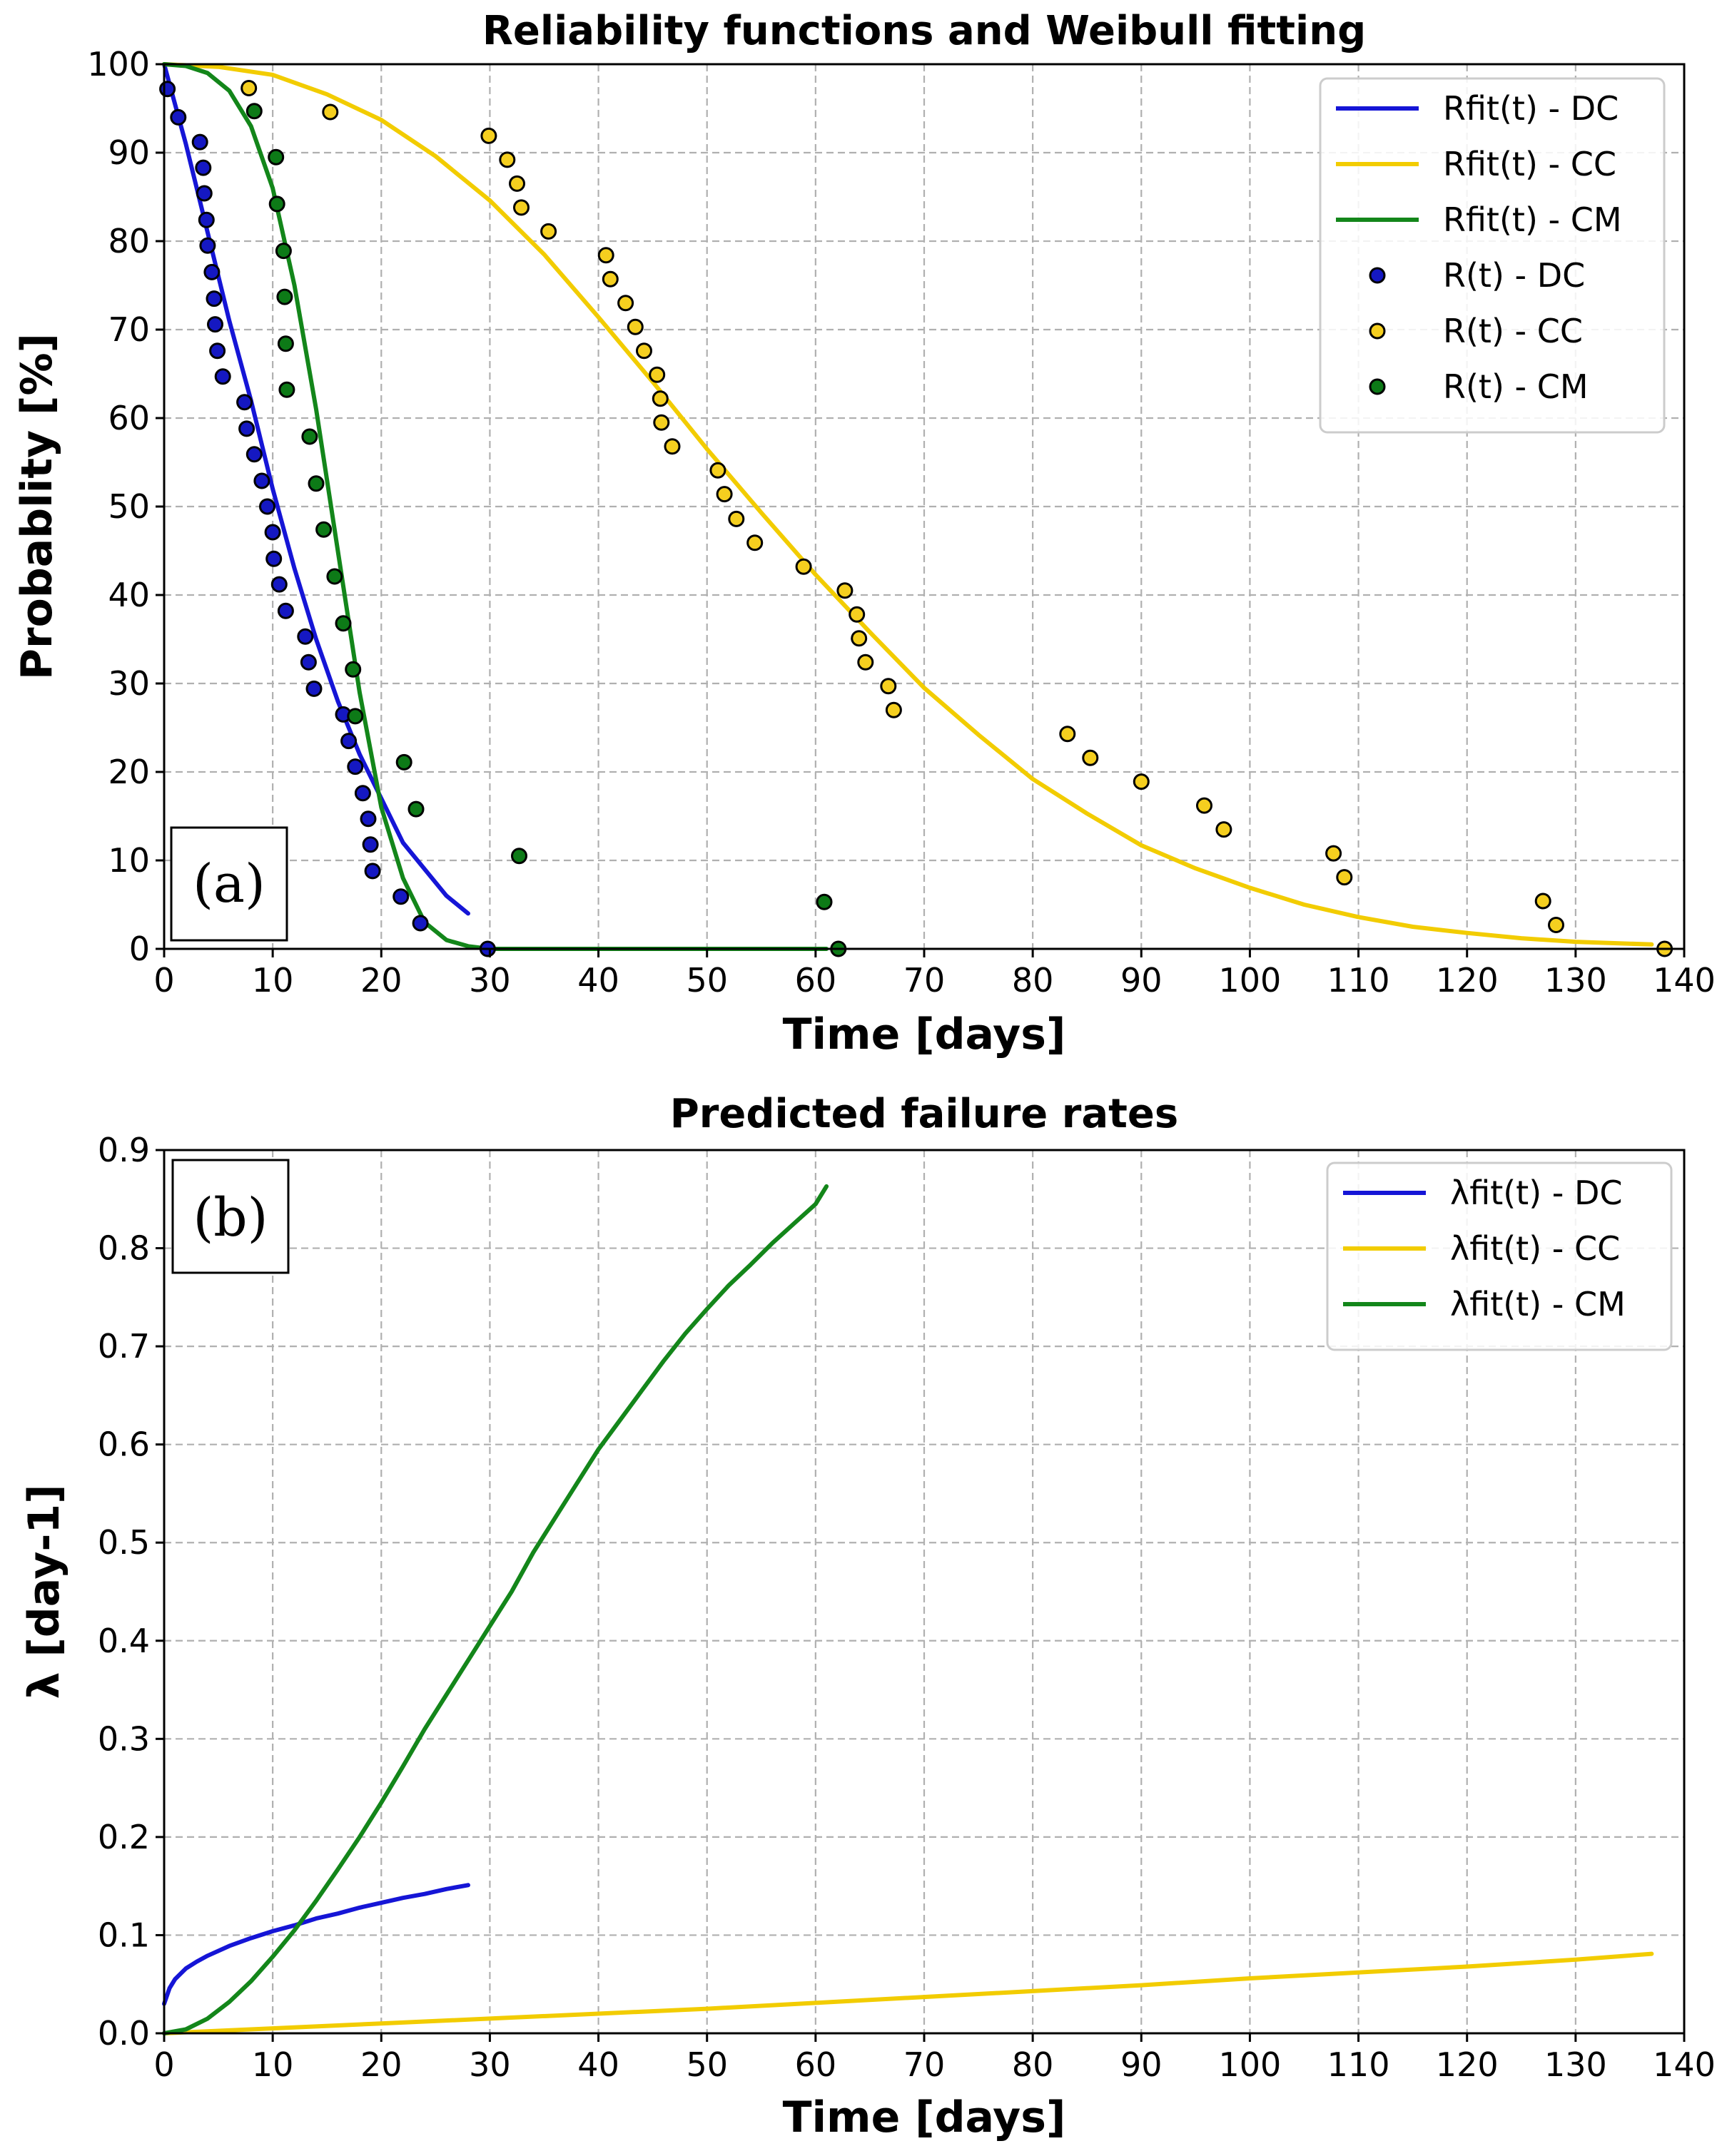 This screenshot has width=1727, height=2156. I want to click on x-tick-label: 100, so click(1250, 2064).